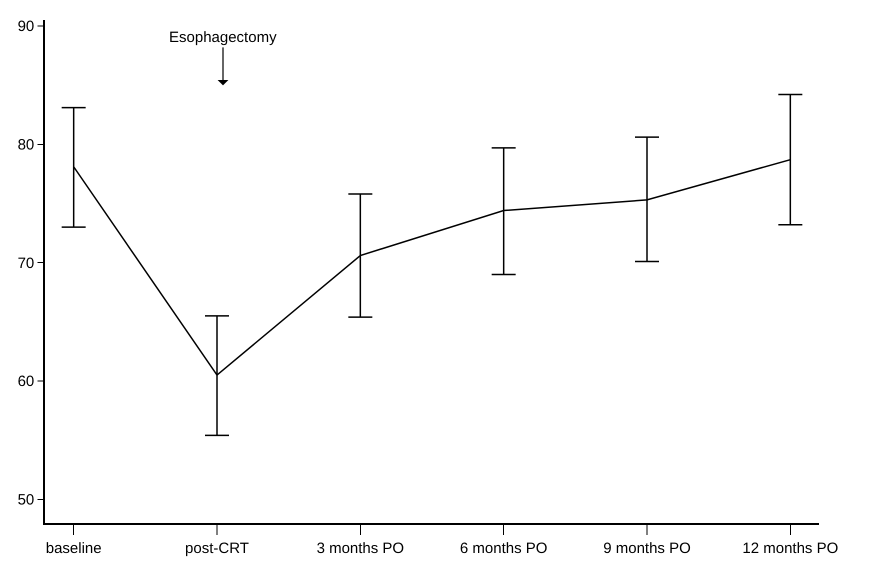  Describe the element at coordinates (217, 548) in the screenshot. I see `x-tick-label: post-CRT` at that location.